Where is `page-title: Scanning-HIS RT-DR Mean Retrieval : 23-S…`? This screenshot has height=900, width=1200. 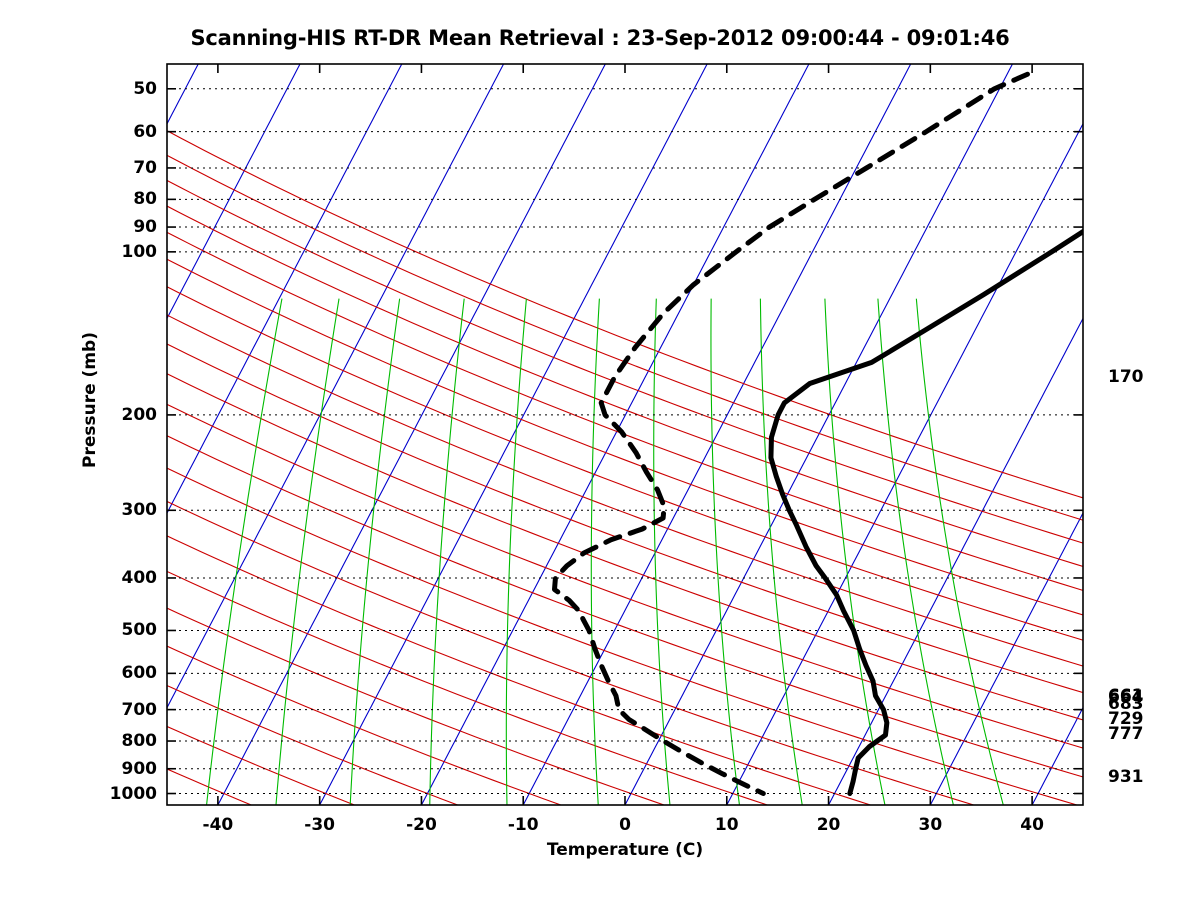
page-title: Scanning-HIS RT-DR Mean Retrieval : 23-S… is located at coordinates (600, 38).